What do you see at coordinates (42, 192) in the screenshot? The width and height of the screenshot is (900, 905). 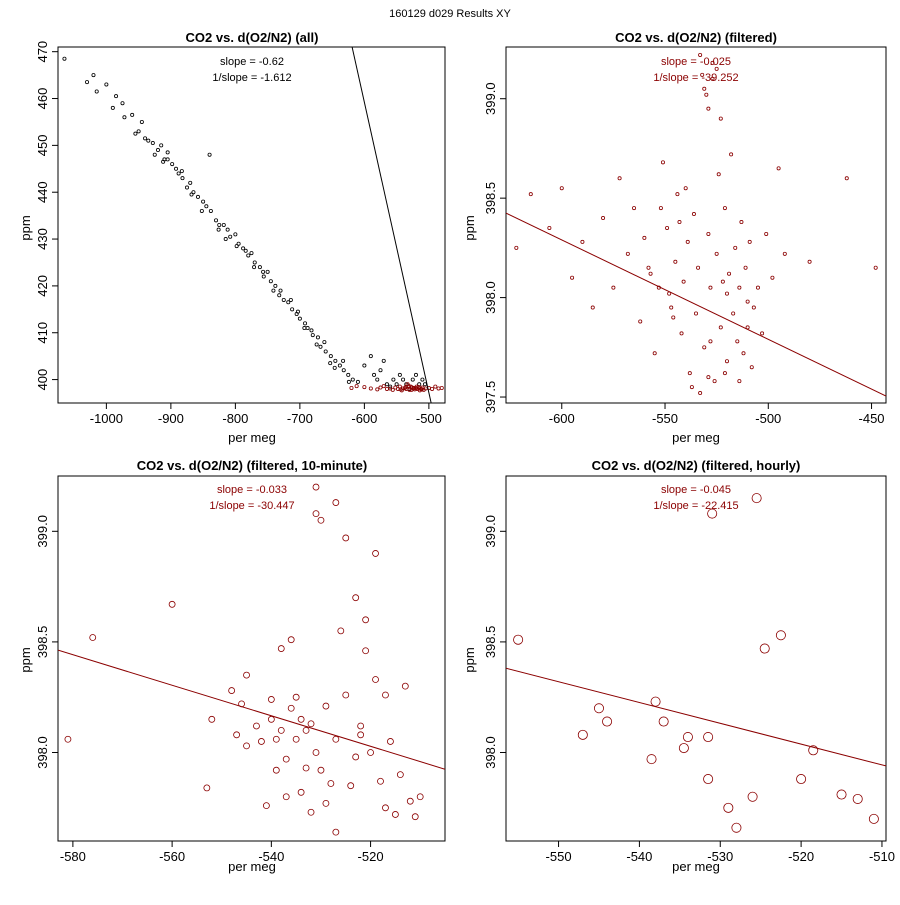 I see `y-tick-label: 440` at bounding box center [42, 192].